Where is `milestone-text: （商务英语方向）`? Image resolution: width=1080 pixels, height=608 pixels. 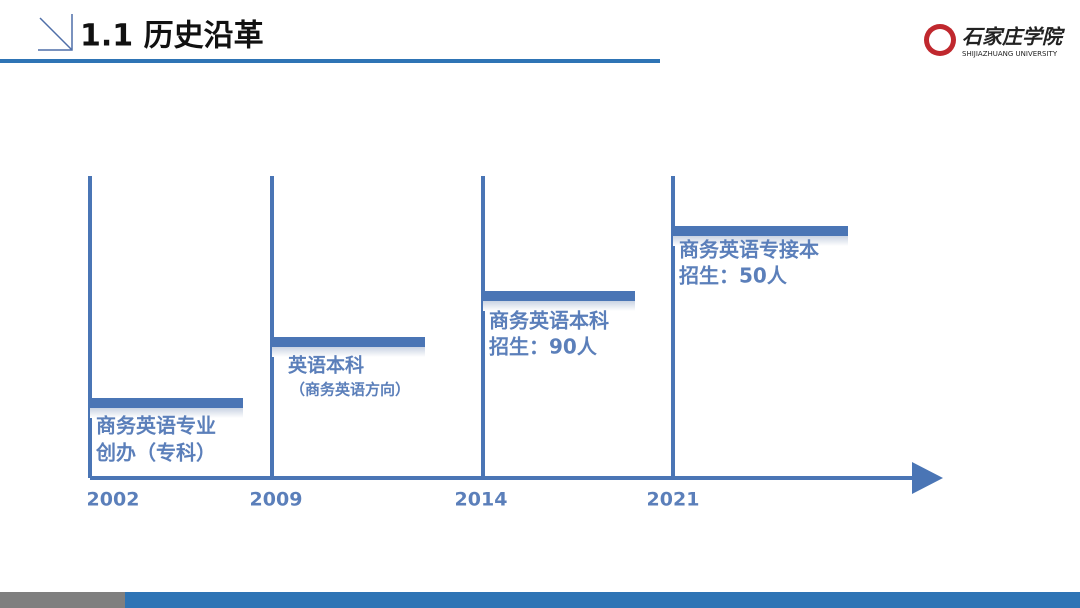
milestone-text: （商务英语方向） is located at coordinates (350, 390).